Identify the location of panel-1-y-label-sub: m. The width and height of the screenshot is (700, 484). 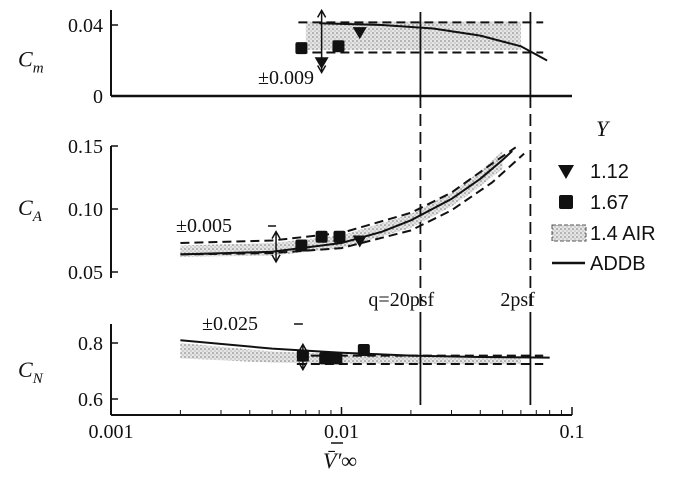
(38, 69).